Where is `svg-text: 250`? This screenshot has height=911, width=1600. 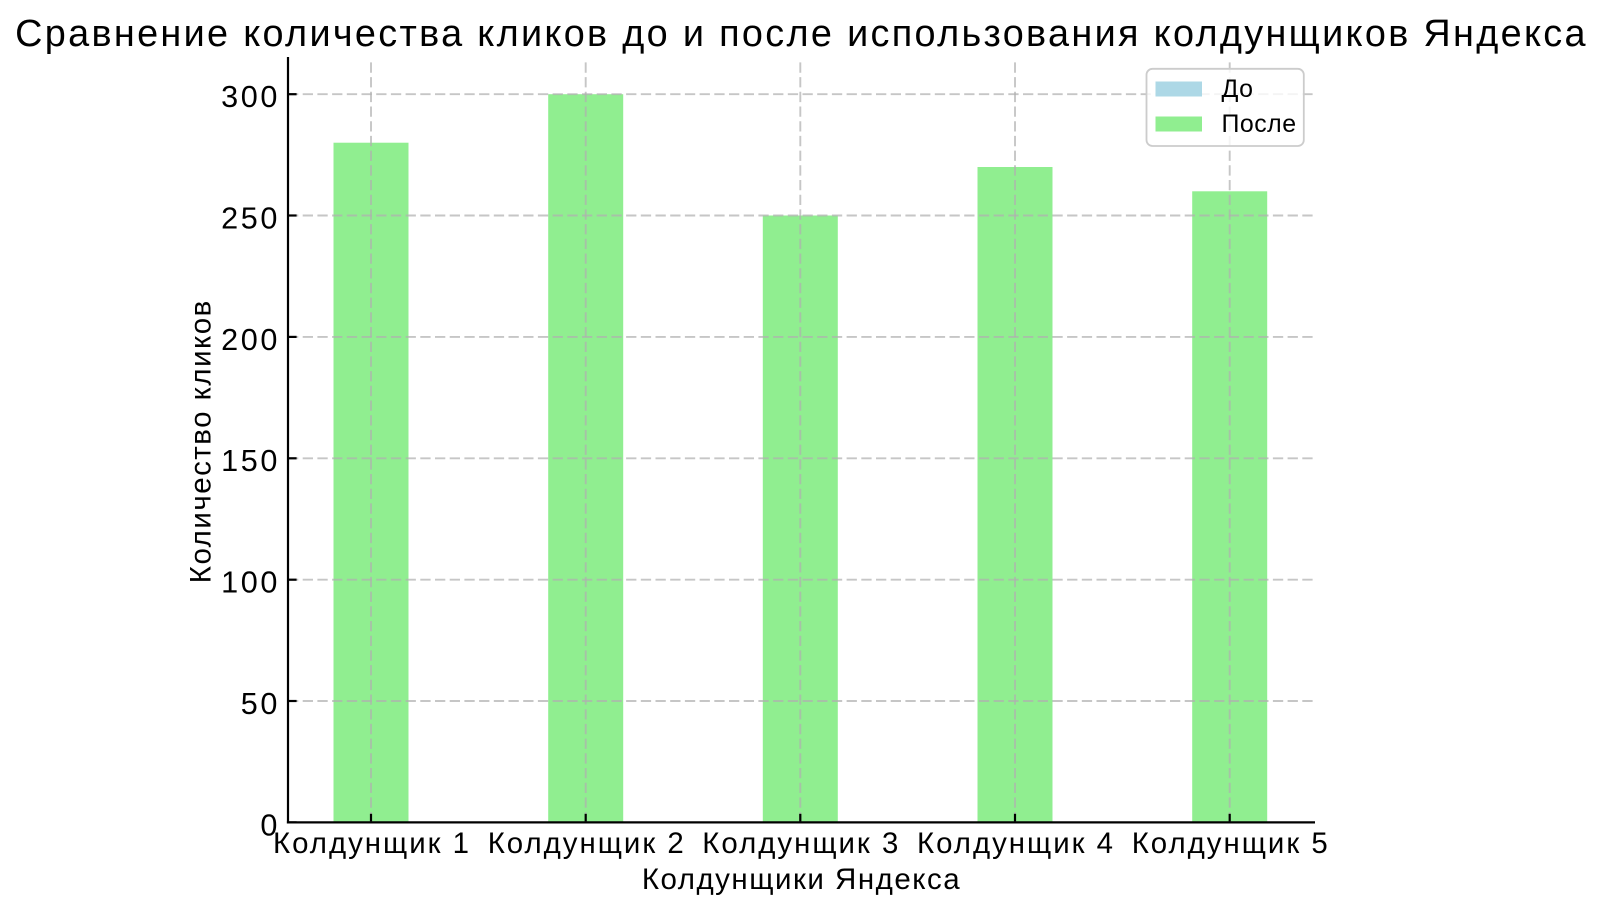
svg-text: 250 is located at coordinates (250, 218).